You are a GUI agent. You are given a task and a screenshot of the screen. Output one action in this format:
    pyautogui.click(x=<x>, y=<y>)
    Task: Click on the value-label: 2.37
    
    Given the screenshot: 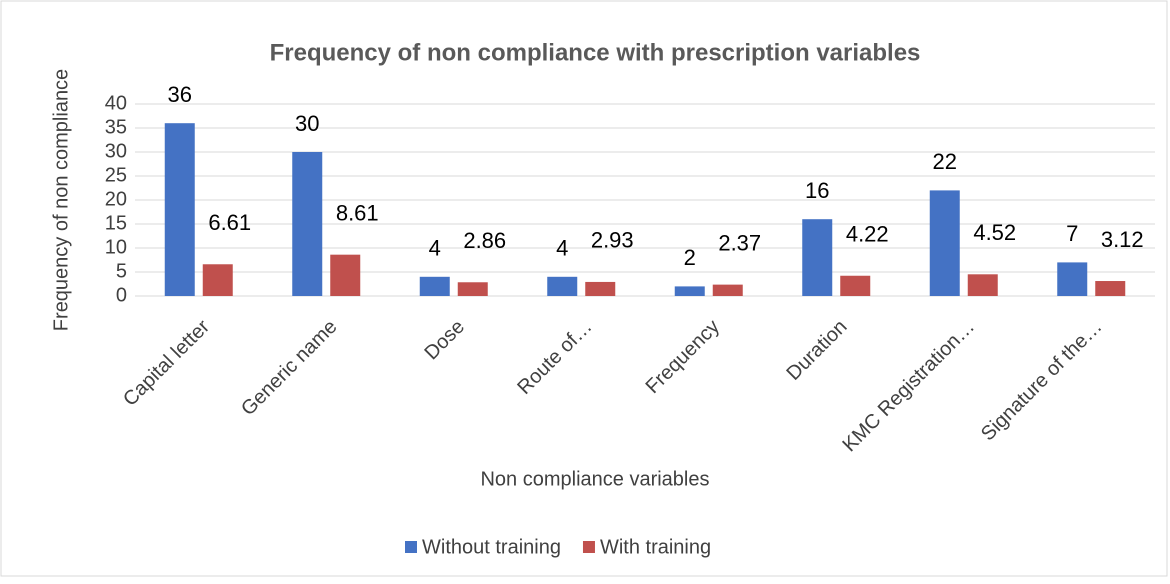 What is the action you would take?
    pyautogui.click(x=739, y=242)
    